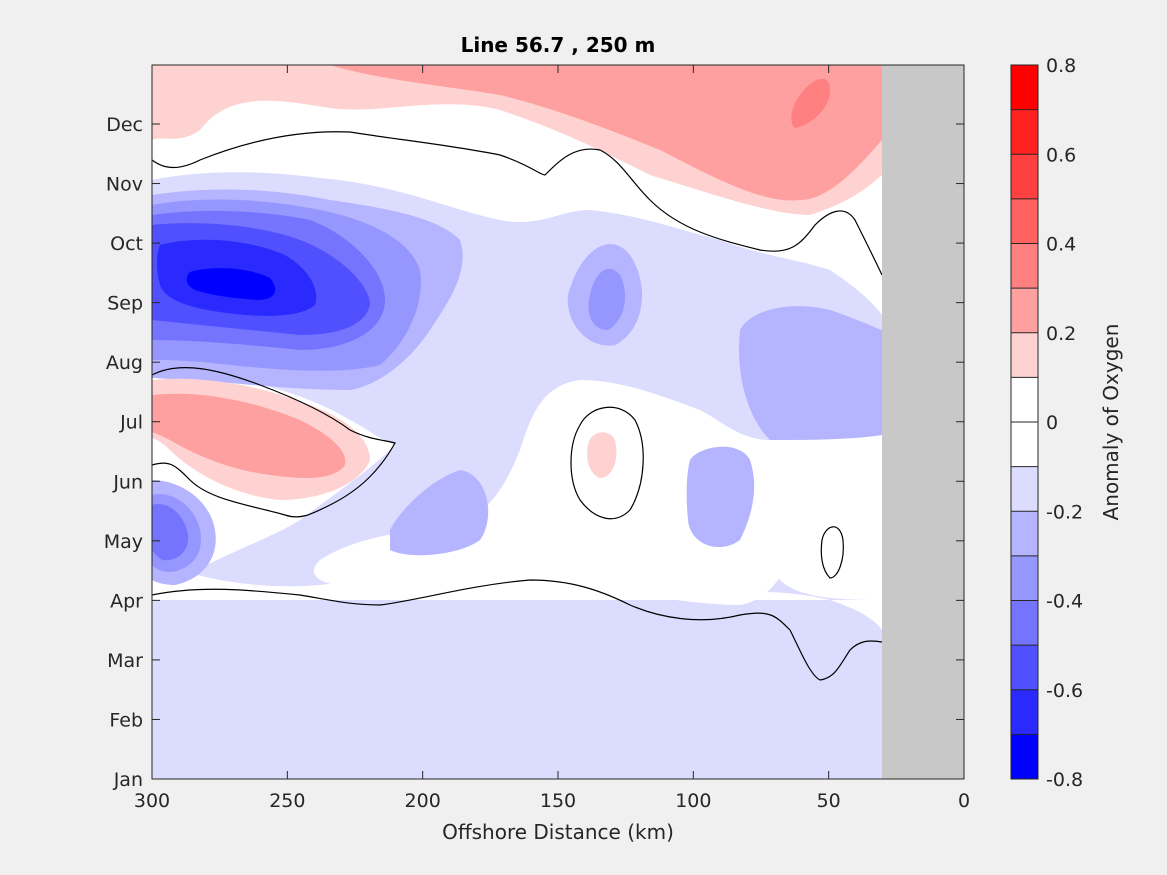 The height and width of the screenshot is (875, 1167). Describe the element at coordinates (606, 133) in the screenshot. I see `contour-dec-pink` at that location.